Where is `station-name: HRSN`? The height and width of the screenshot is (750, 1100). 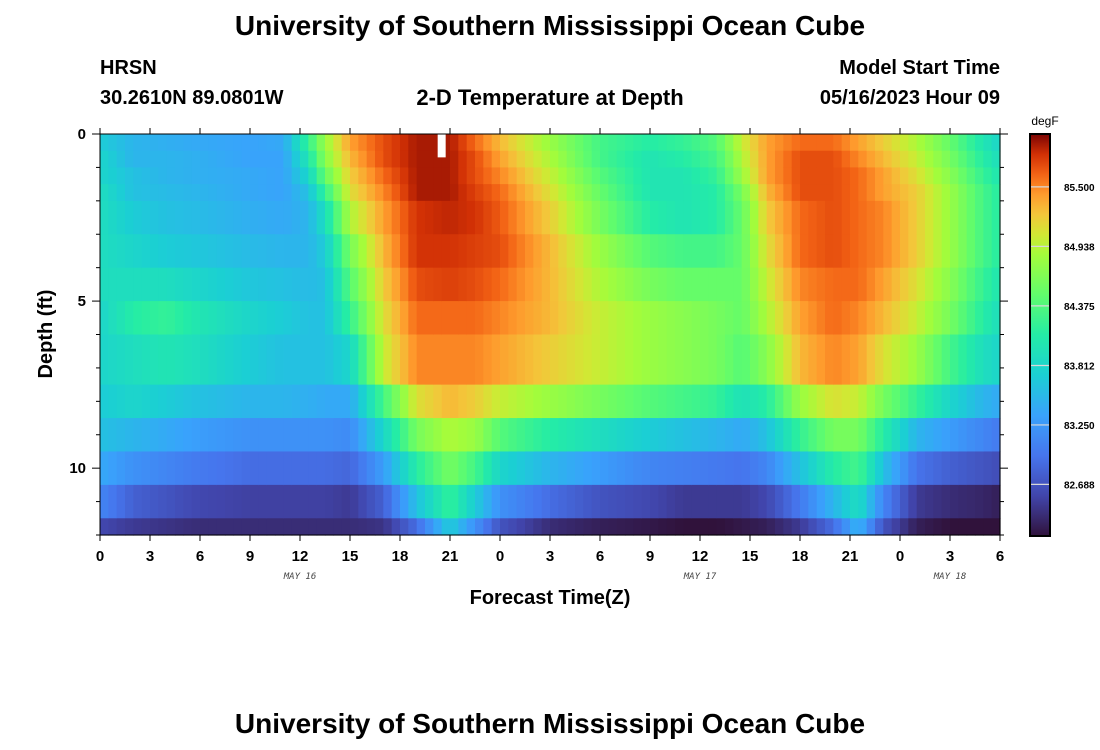 station-name: HRSN is located at coordinates (128, 68).